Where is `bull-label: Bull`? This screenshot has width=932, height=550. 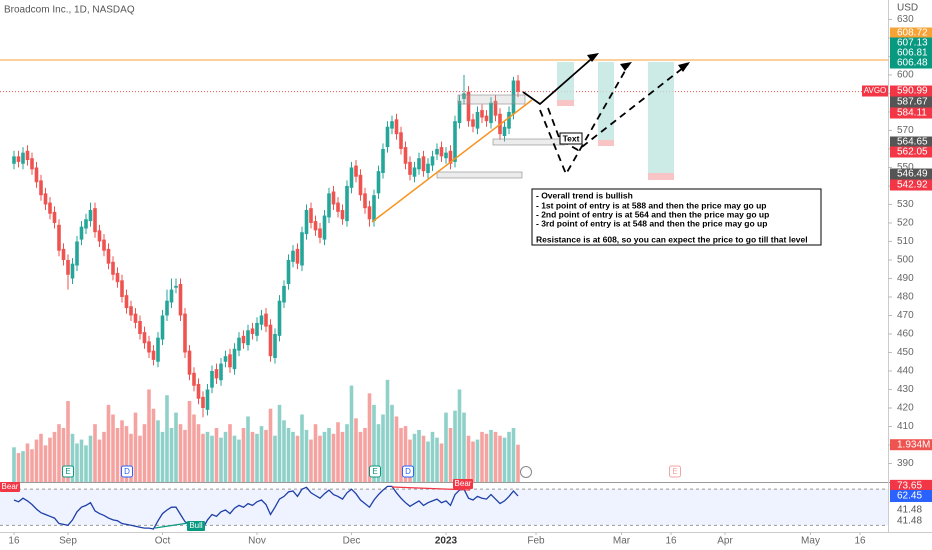 bull-label: Bull is located at coordinates (196, 525).